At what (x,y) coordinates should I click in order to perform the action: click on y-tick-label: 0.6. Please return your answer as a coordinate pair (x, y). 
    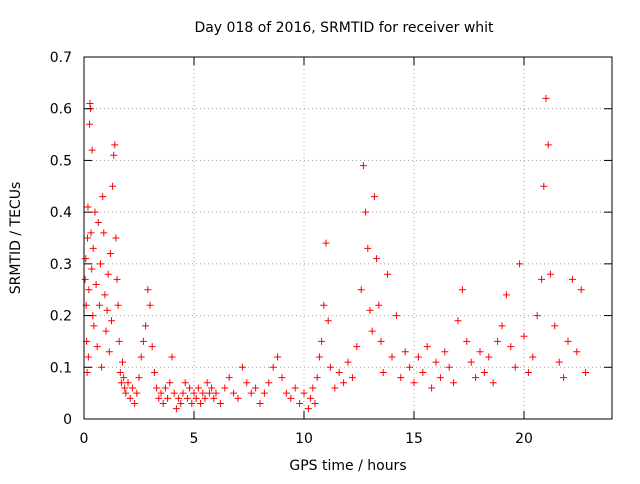
    Looking at the image, I should click on (61, 110).